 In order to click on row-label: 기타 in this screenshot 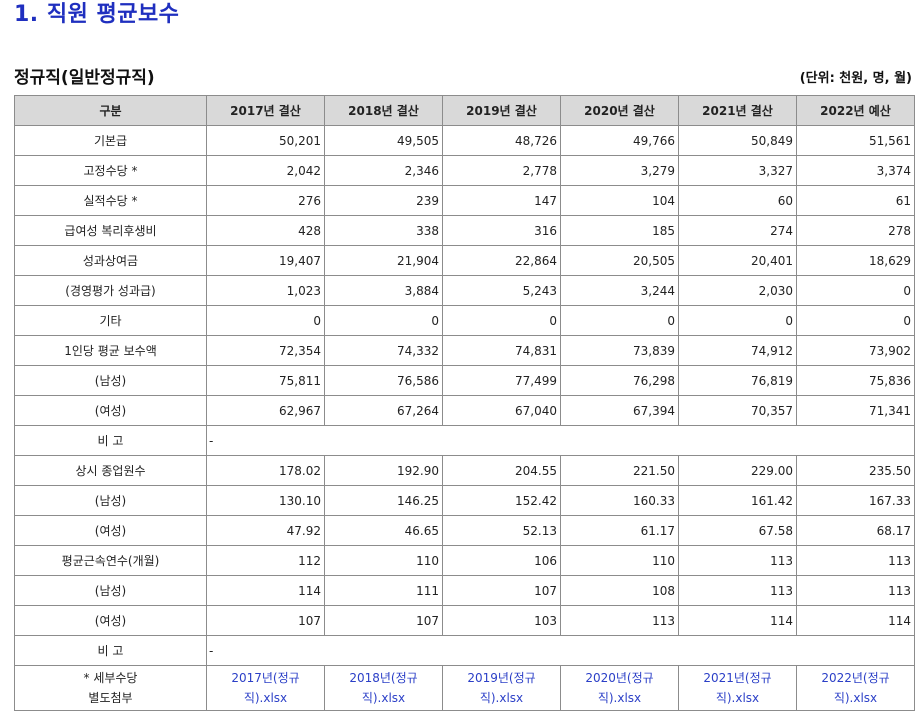, I will do `click(110, 320)`.